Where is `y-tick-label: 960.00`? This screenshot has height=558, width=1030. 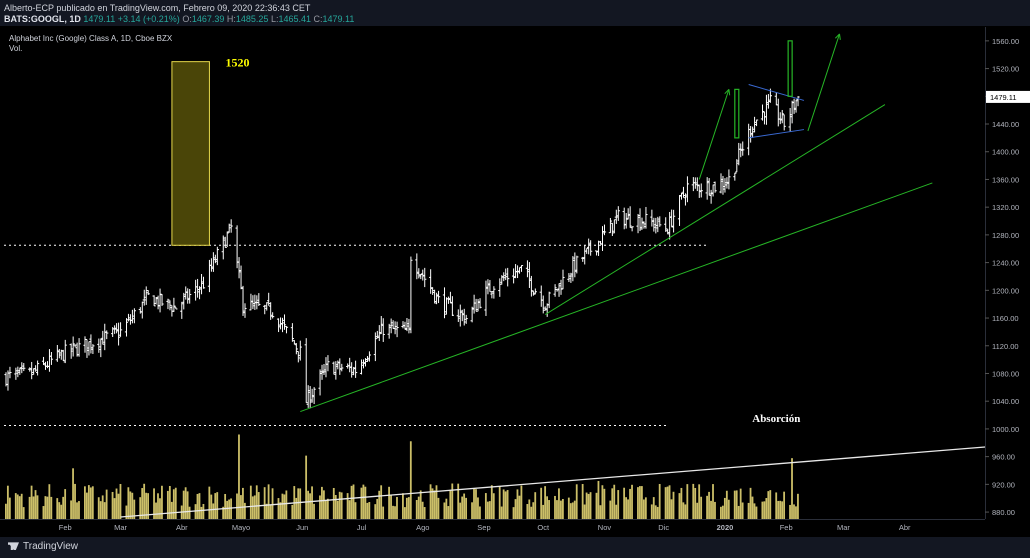 y-tick-label: 960.00 is located at coordinates (1003, 457).